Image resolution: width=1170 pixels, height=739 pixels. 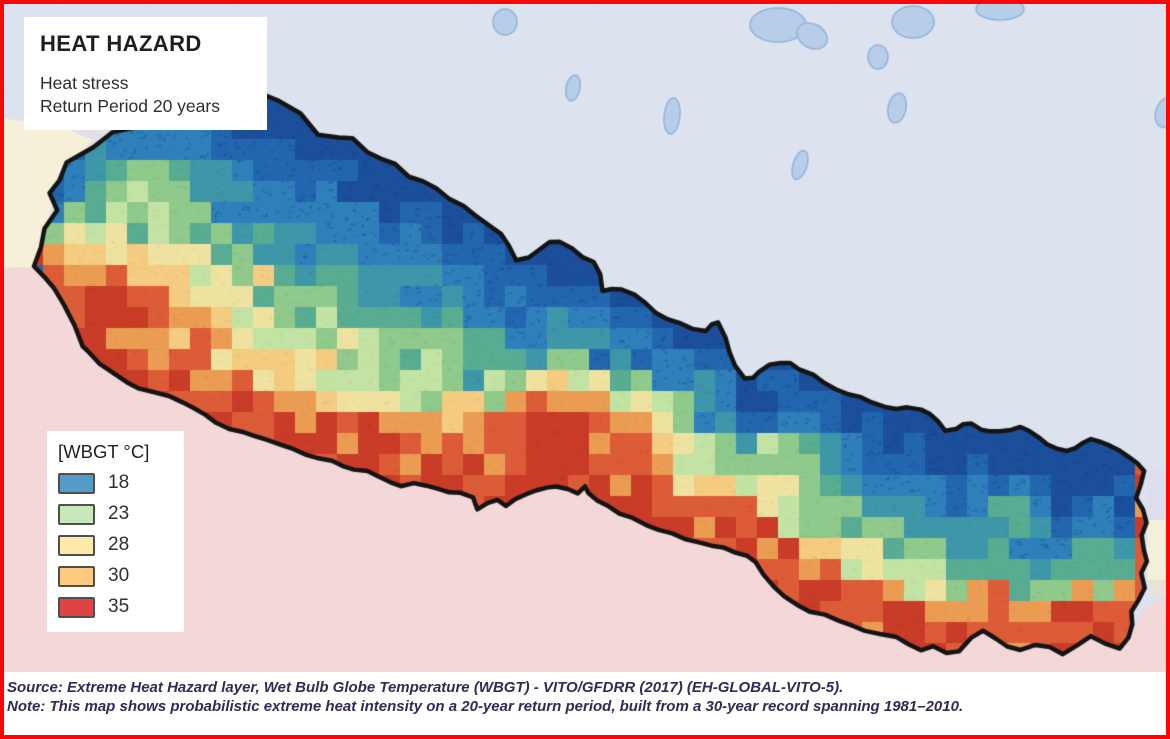 I want to click on map-title: HEAT HAZARD, so click(x=121, y=43).